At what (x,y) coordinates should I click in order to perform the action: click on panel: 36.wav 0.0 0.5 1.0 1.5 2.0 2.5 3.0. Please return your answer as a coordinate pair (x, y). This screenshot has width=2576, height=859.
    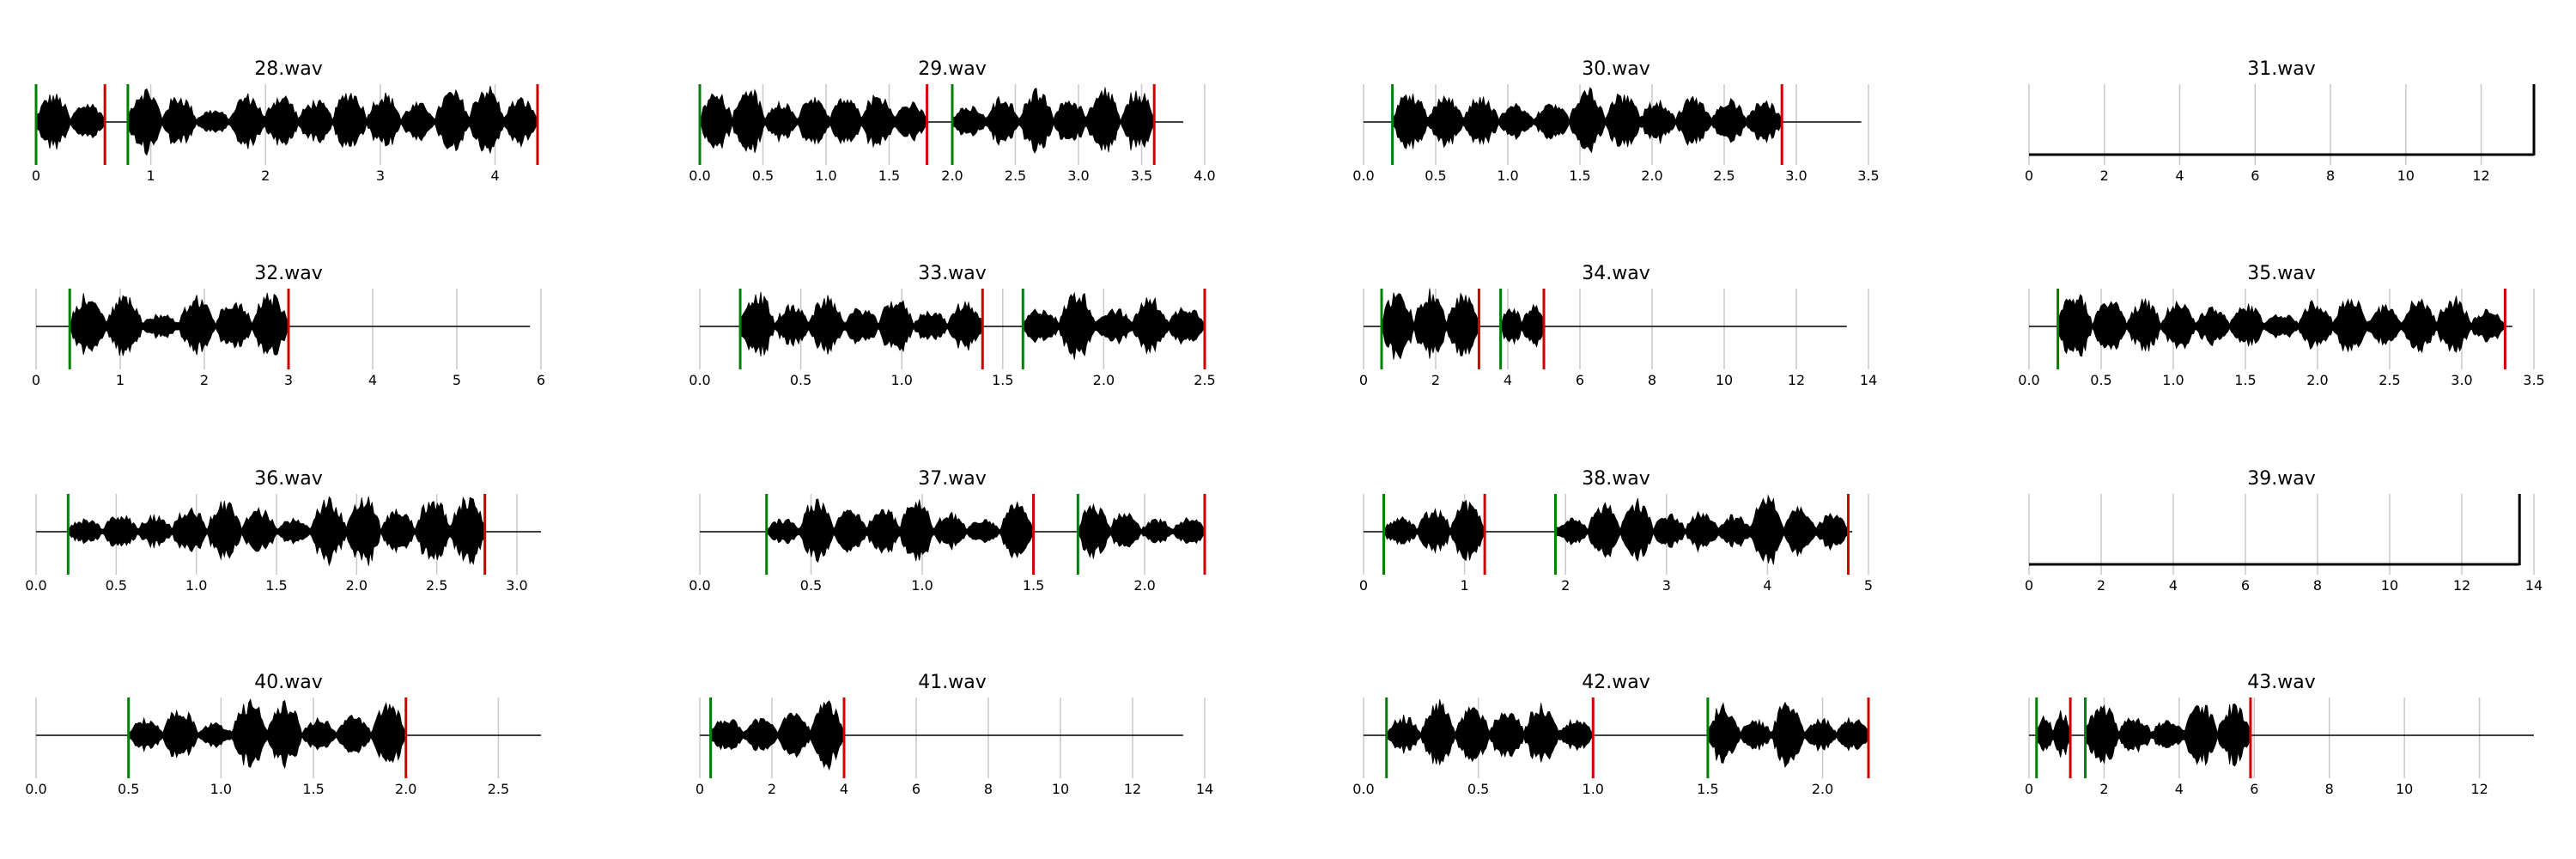
    Looking at the image, I should click on (283, 531).